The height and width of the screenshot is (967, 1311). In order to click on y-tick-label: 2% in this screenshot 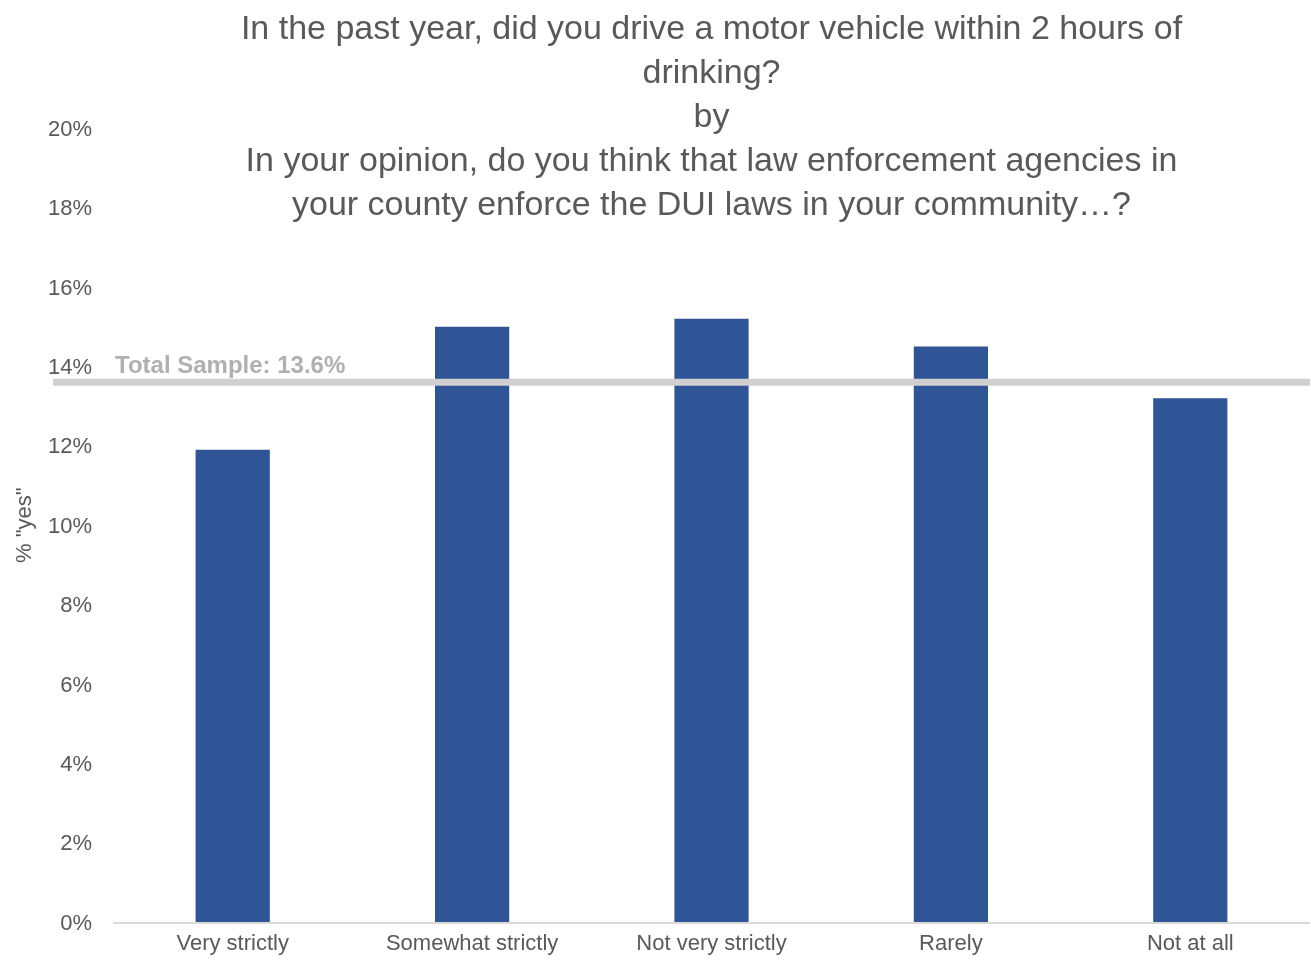, I will do `click(76, 843)`.